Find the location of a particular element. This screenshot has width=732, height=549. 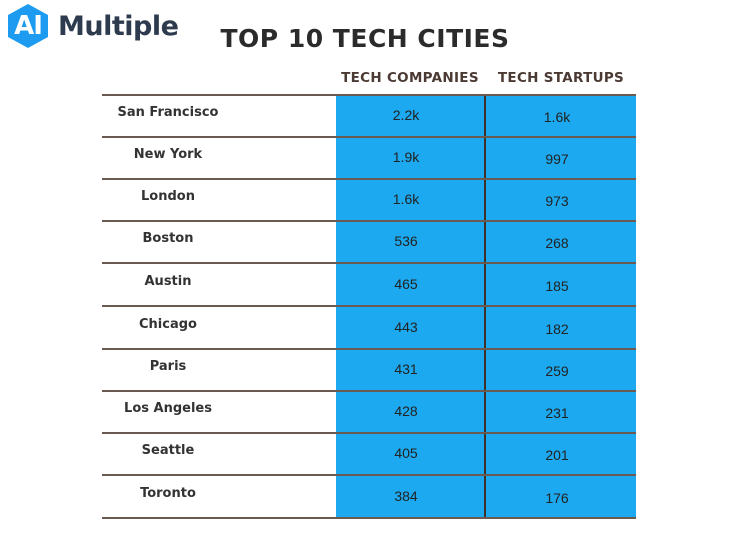

tech-companies-value: 443 is located at coordinates (406, 326).